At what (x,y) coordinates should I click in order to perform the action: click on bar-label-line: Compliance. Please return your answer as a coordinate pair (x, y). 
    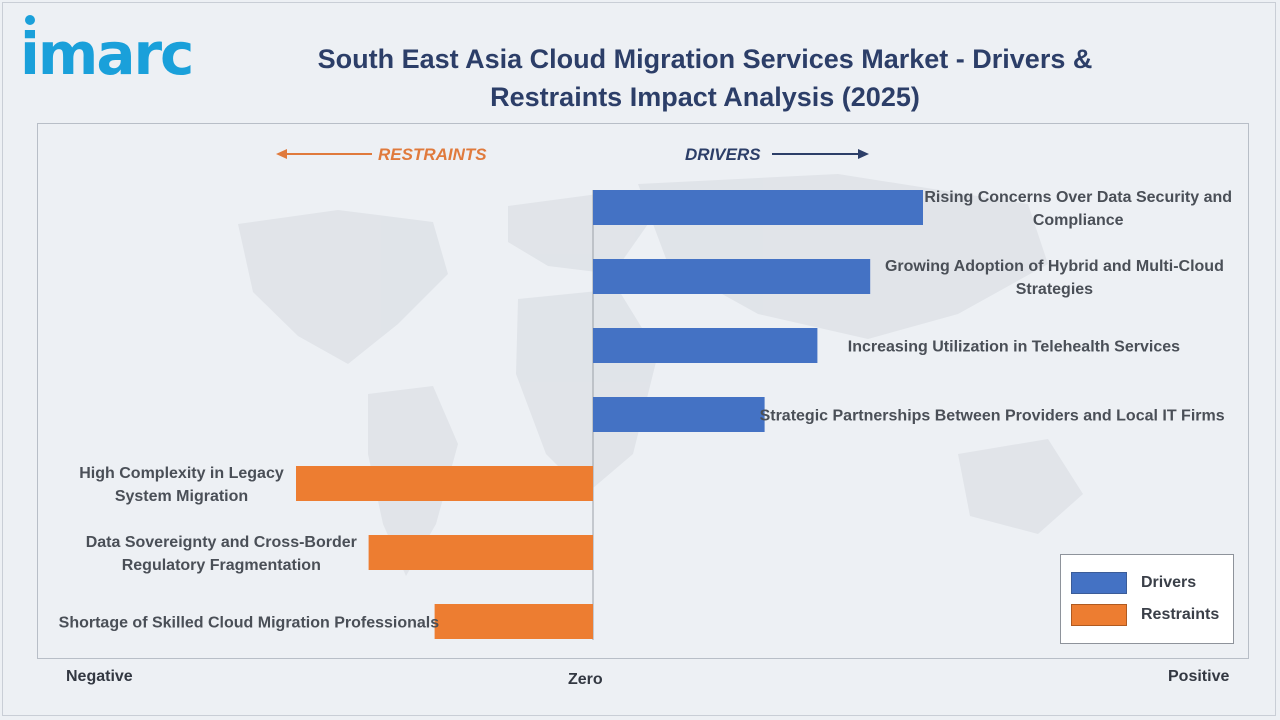
    Looking at the image, I should click on (1078, 220).